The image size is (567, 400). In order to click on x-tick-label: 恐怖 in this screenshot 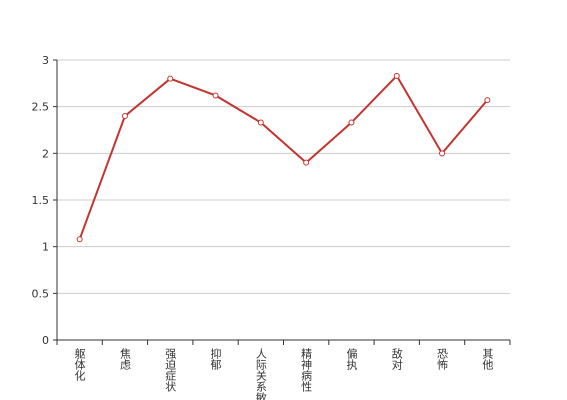, I will do `click(442, 359)`.